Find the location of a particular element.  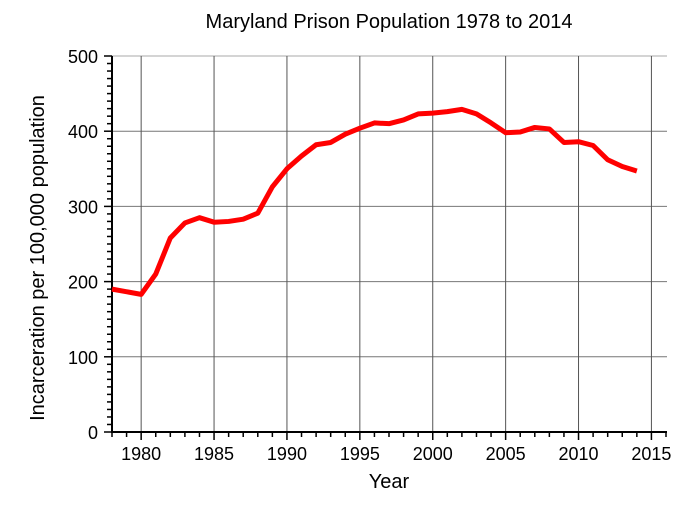

x-tick-label: 2015 is located at coordinates (651, 454).